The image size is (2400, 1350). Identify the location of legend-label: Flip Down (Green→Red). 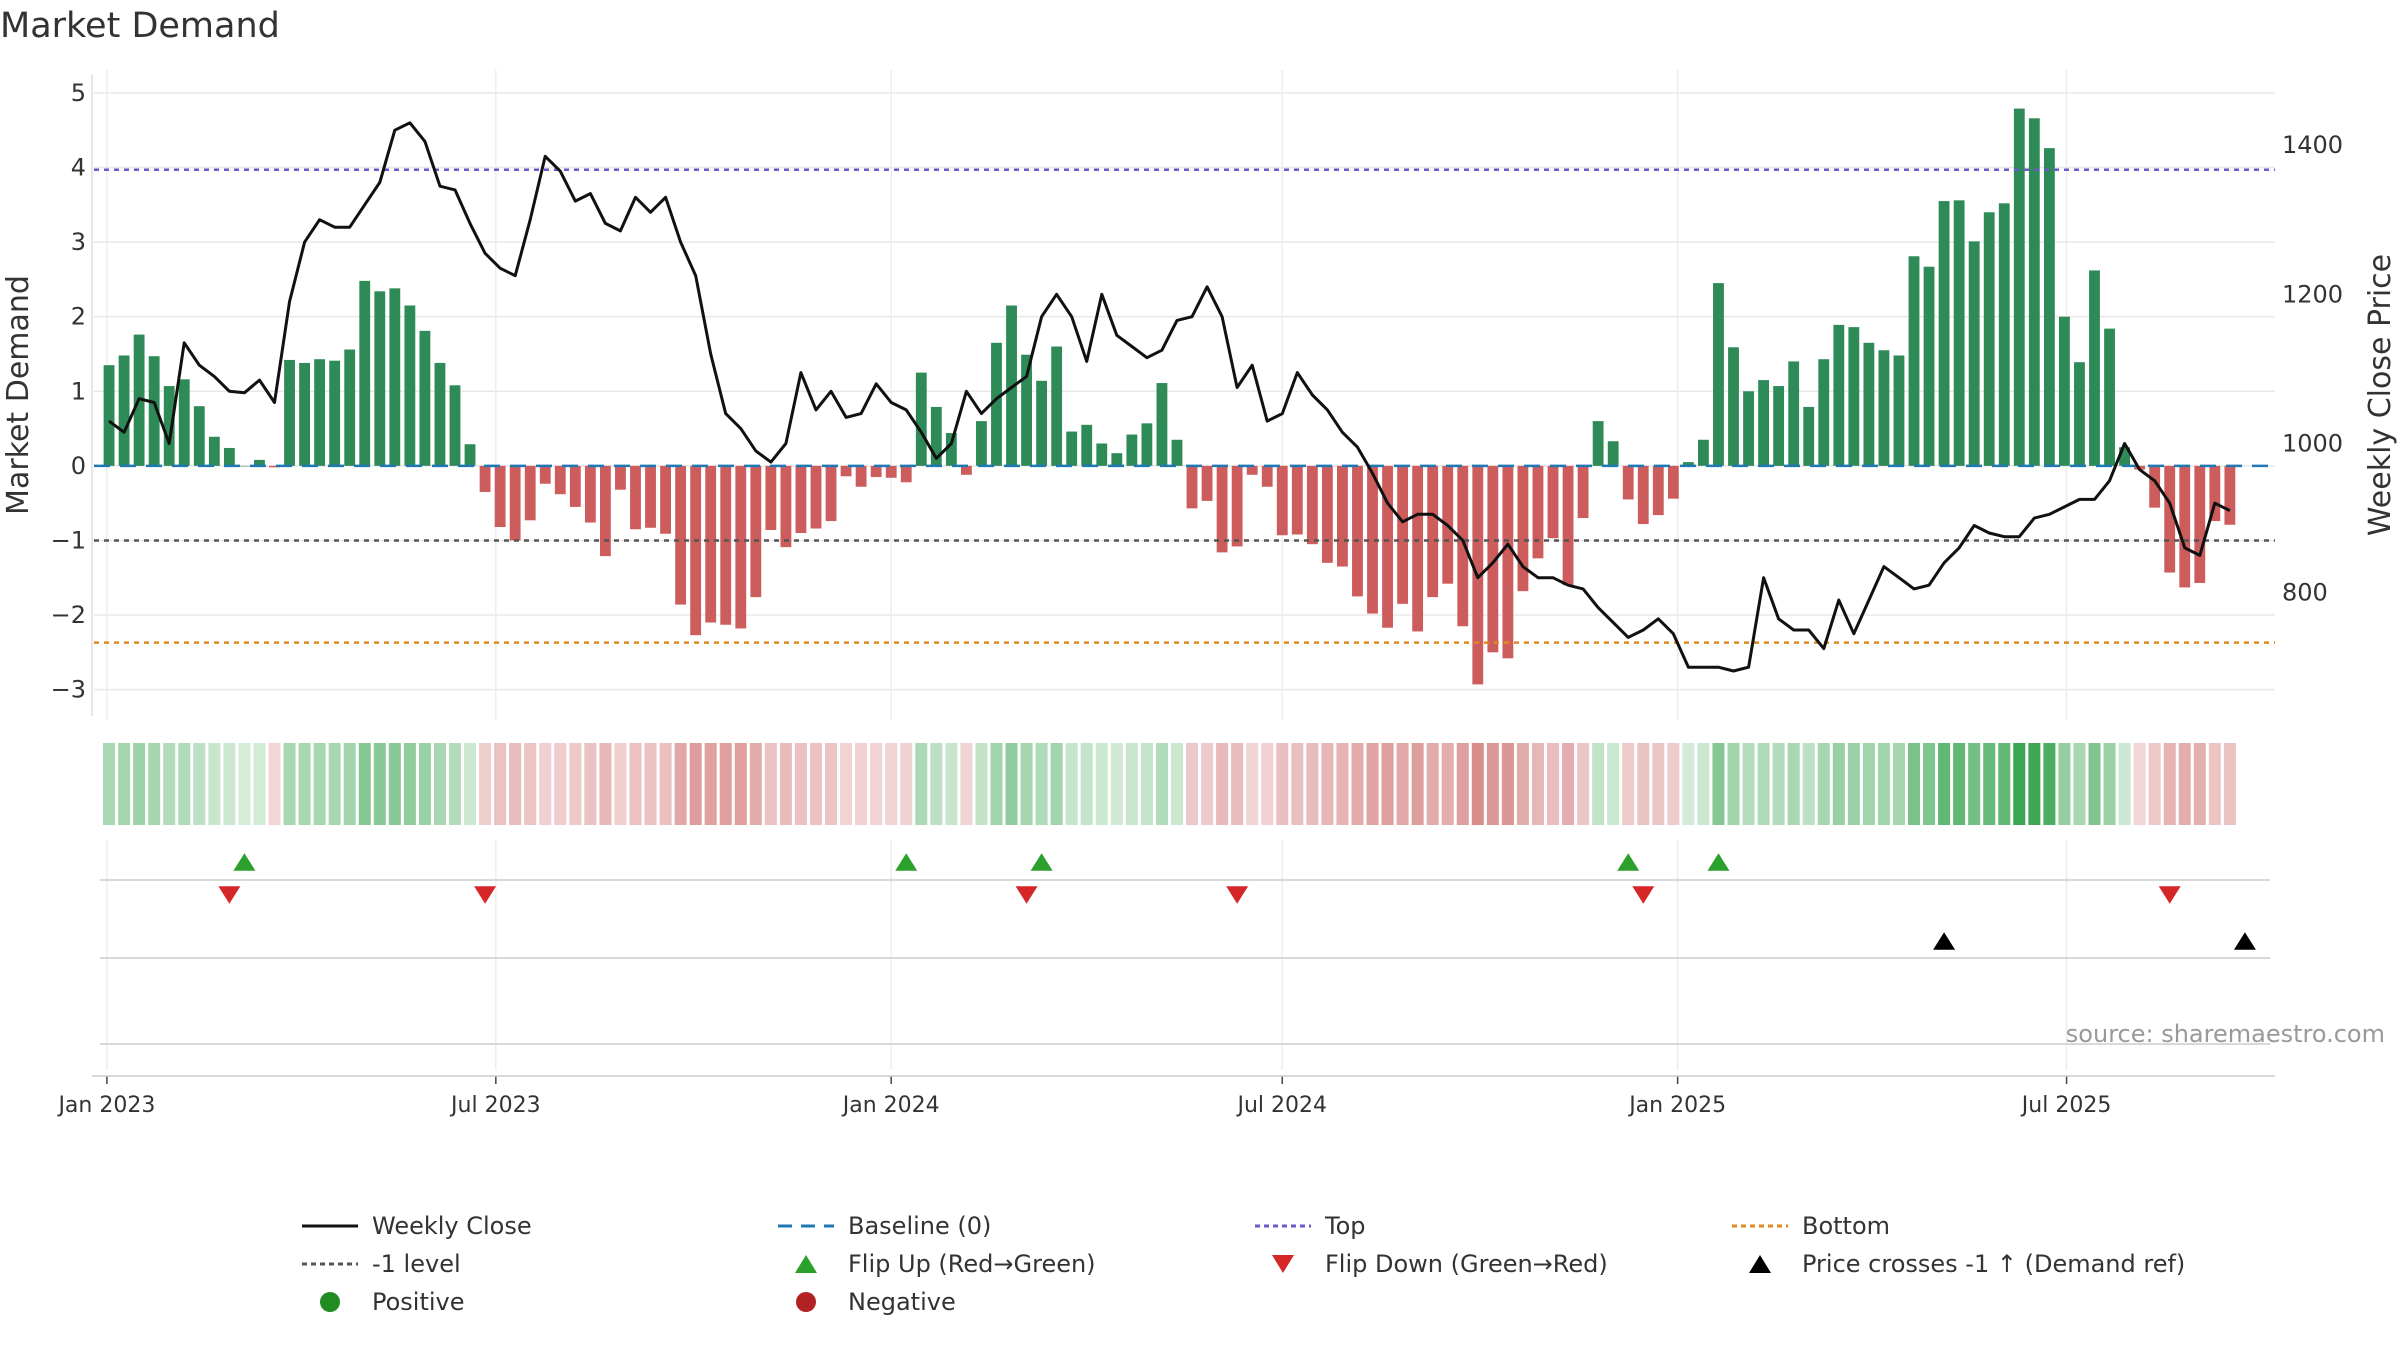
(1466, 1264).